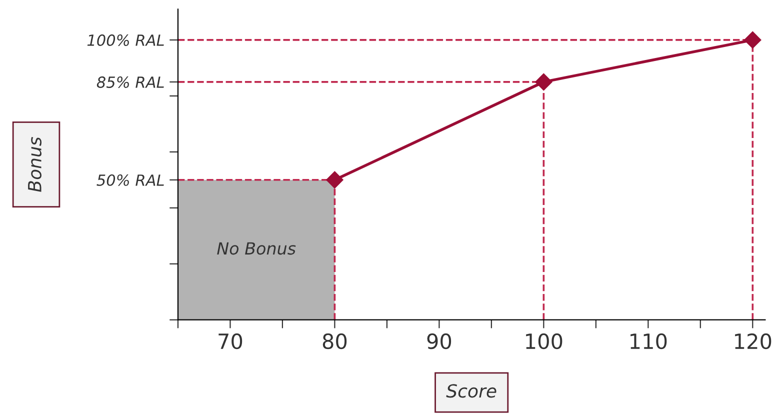 The width and height of the screenshot is (784, 417). I want to click on x-tick-label: 110, so click(648, 341).